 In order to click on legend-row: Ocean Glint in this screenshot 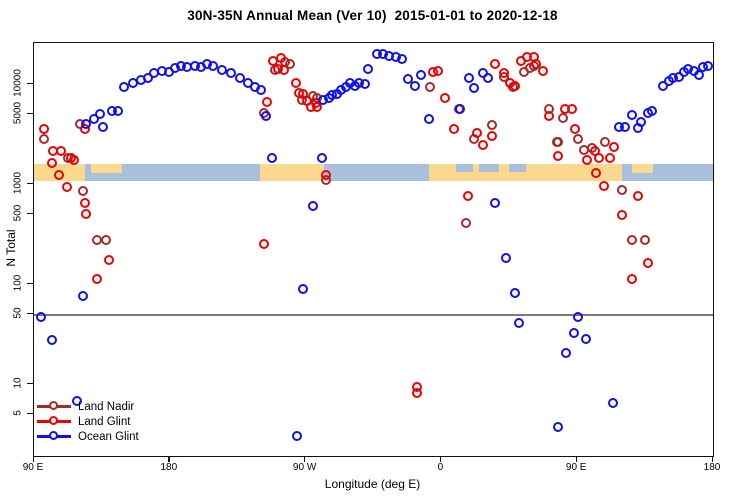, I will do `click(88, 436)`.